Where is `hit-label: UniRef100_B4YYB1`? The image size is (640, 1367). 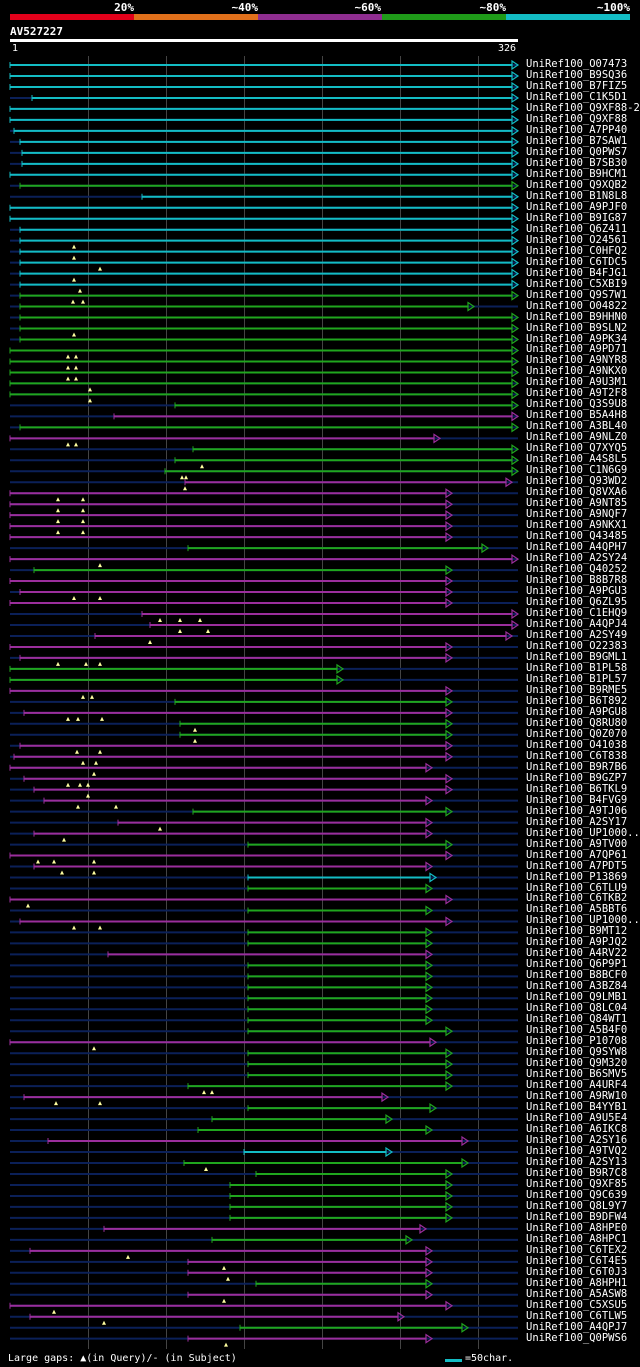 hit-label: UniRef100_B4YYB1 is located at coordinates (577, 1107).